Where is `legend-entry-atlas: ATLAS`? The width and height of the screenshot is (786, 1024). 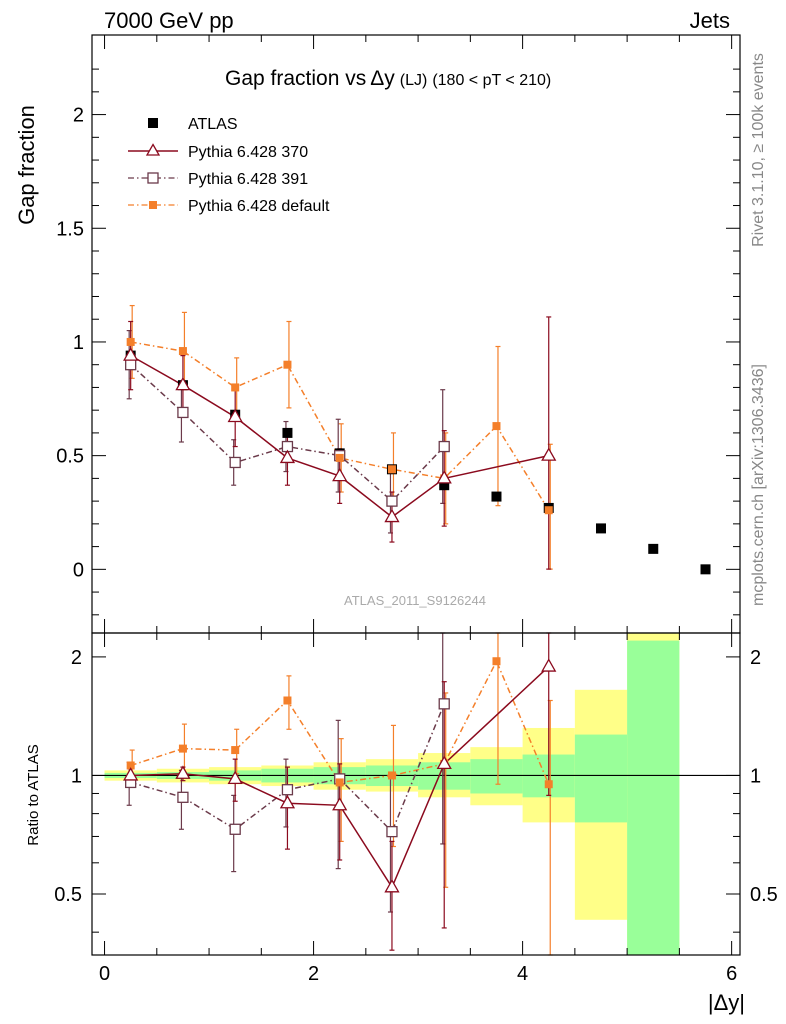 legend-entry-atlas: ATLAS is located at coordinates (193, 124).